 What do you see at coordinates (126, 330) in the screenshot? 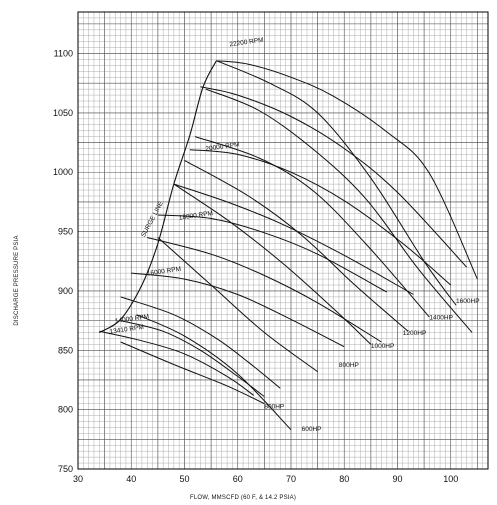
I see `rpm-label: 13410 RPM` at bounding box center [126, 330].